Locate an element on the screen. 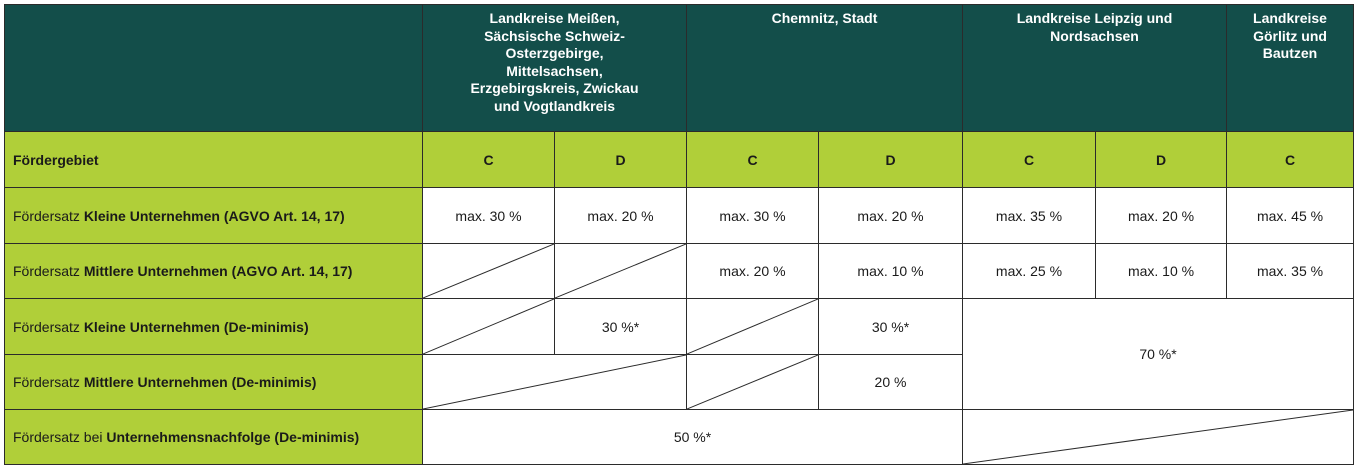 This screenshot has height=466, width=1356. merged-value-cell: 70 %* is located at coordinates (1158, 354).